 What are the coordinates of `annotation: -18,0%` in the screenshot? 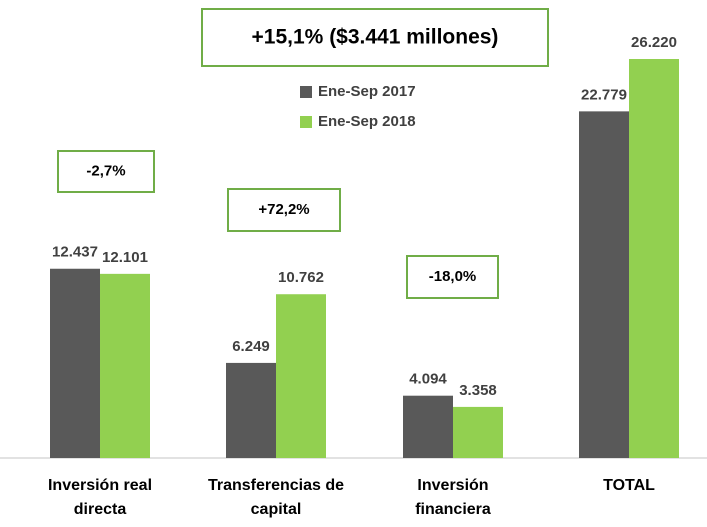 It's located at (453, 276).